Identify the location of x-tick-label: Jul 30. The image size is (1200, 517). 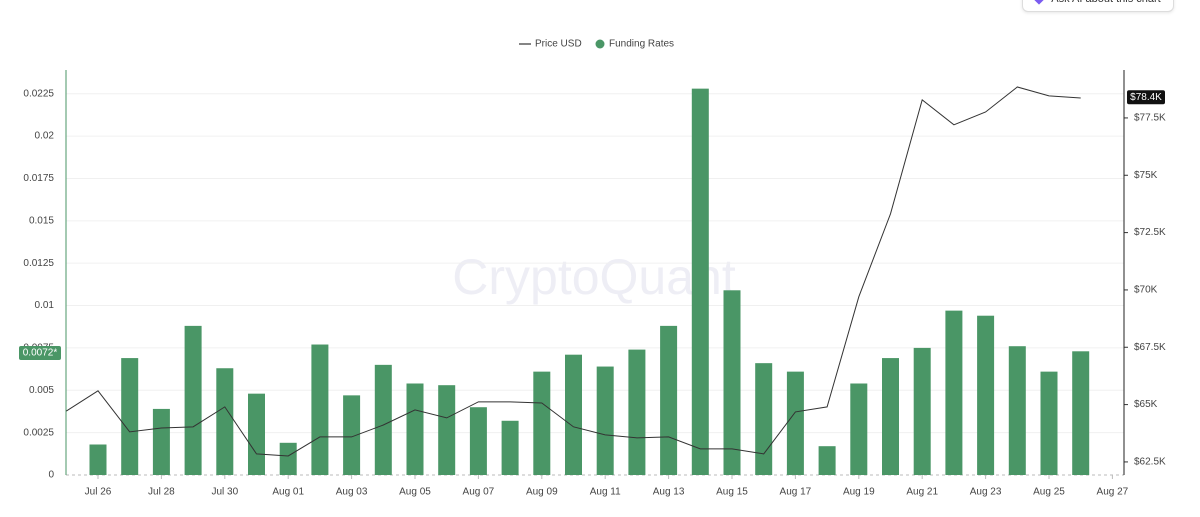
(224, 492).